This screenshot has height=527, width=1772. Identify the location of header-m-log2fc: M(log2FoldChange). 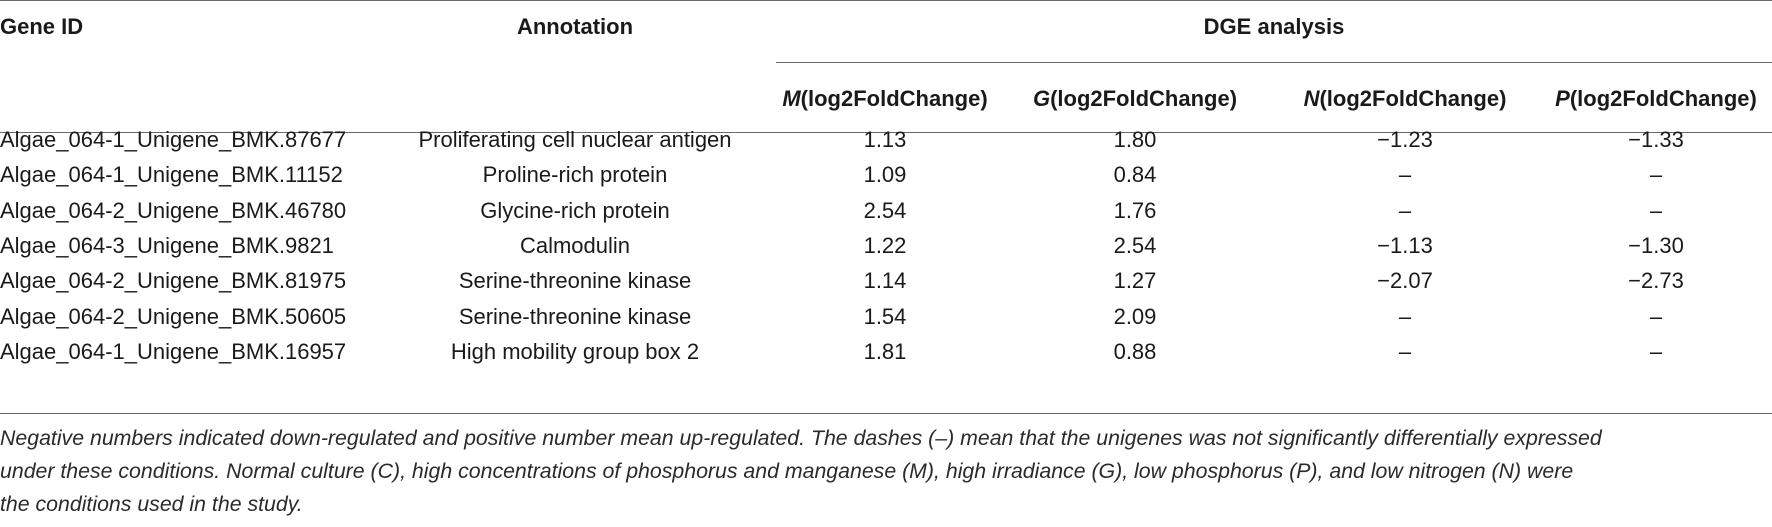
(885, 99).